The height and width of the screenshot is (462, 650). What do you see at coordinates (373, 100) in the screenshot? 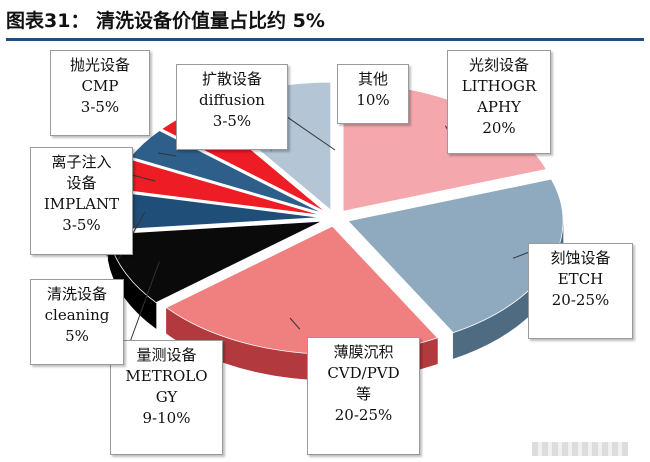
I see `slice-label-line: 10%` at bounding box center [373, 100].